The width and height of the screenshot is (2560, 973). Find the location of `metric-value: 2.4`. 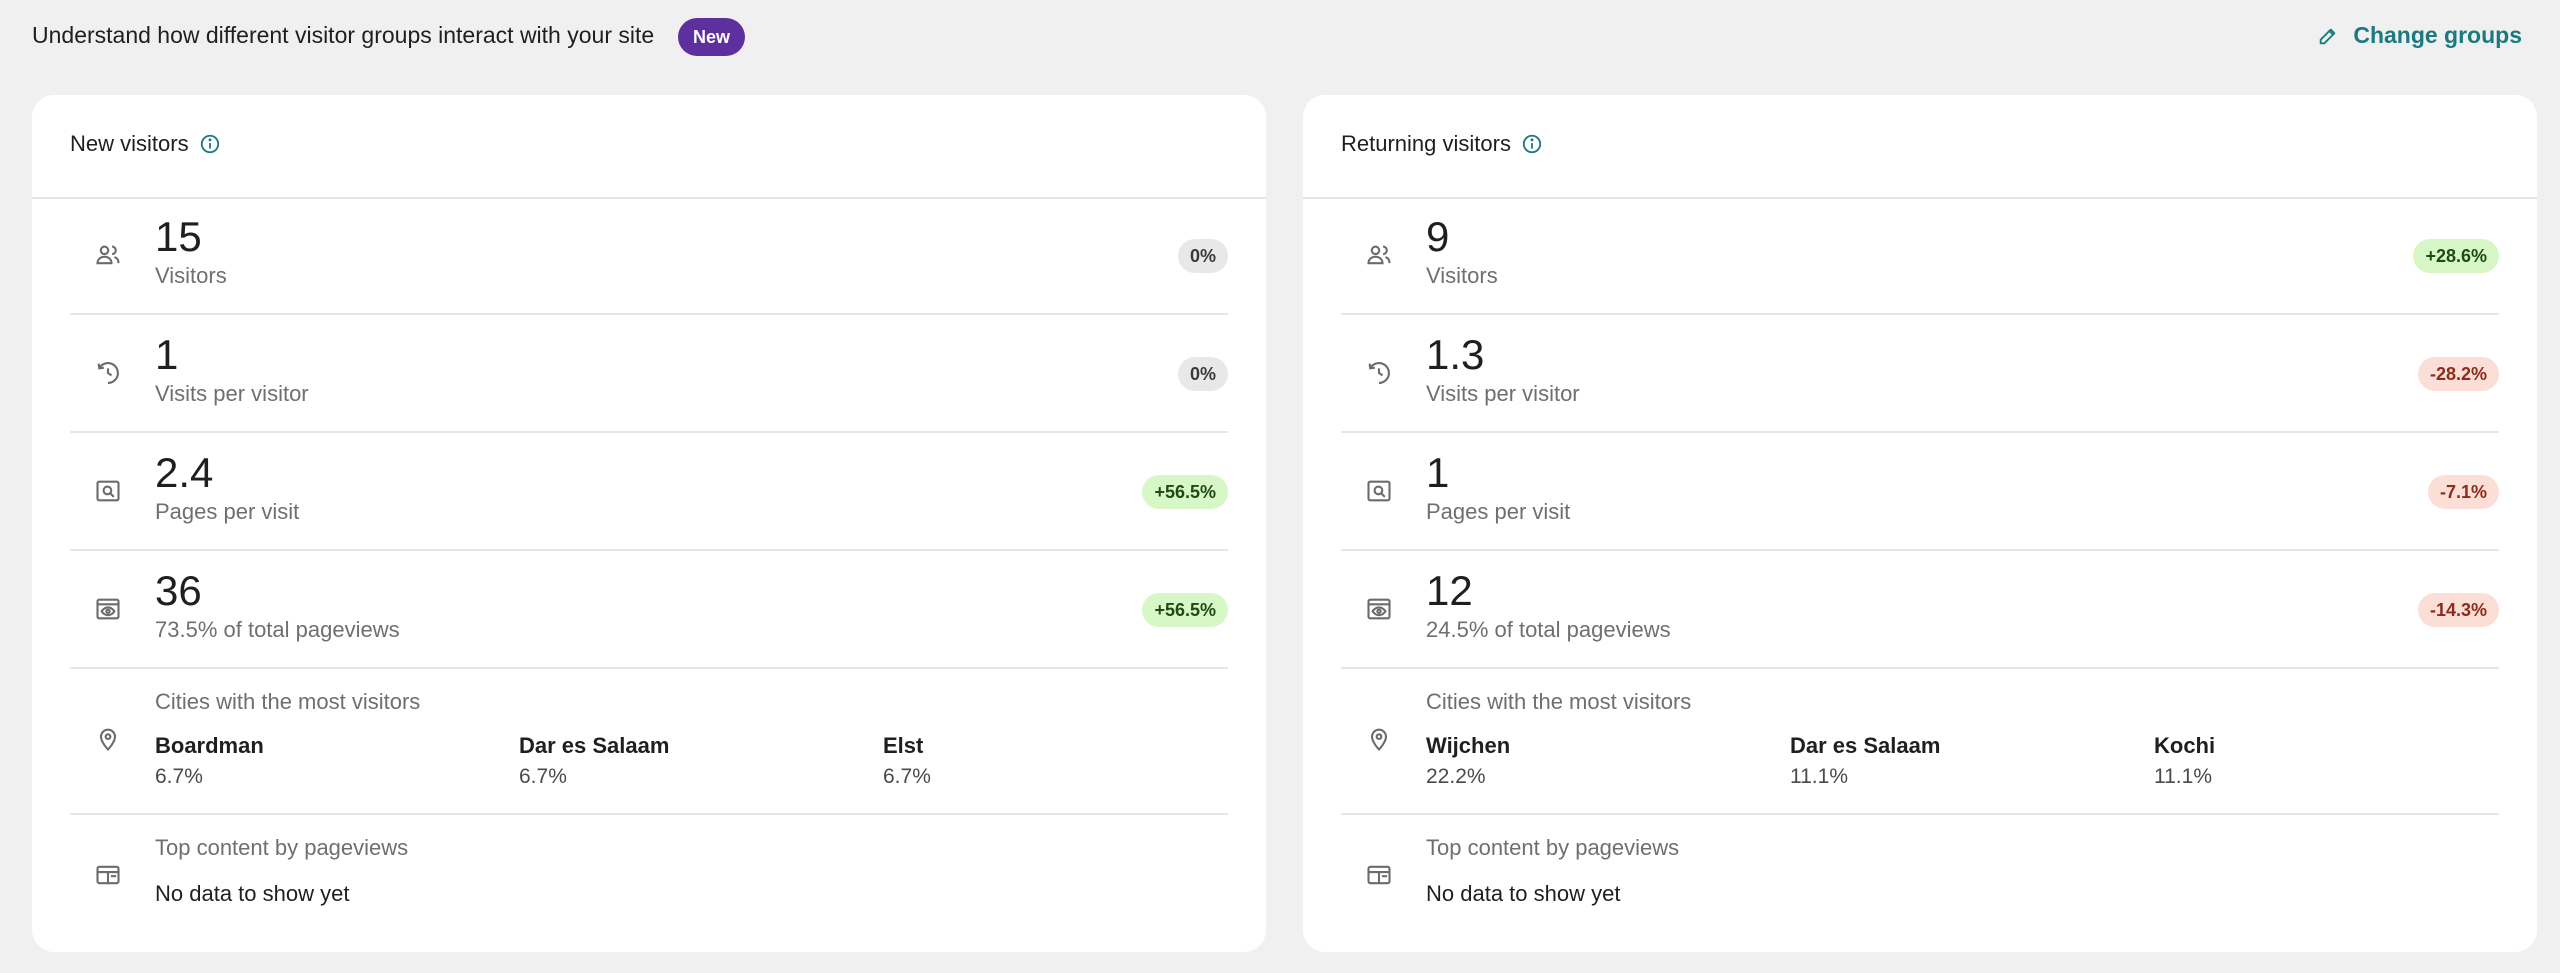

metric-value: 2.4 is located at coordinates (184, 472).